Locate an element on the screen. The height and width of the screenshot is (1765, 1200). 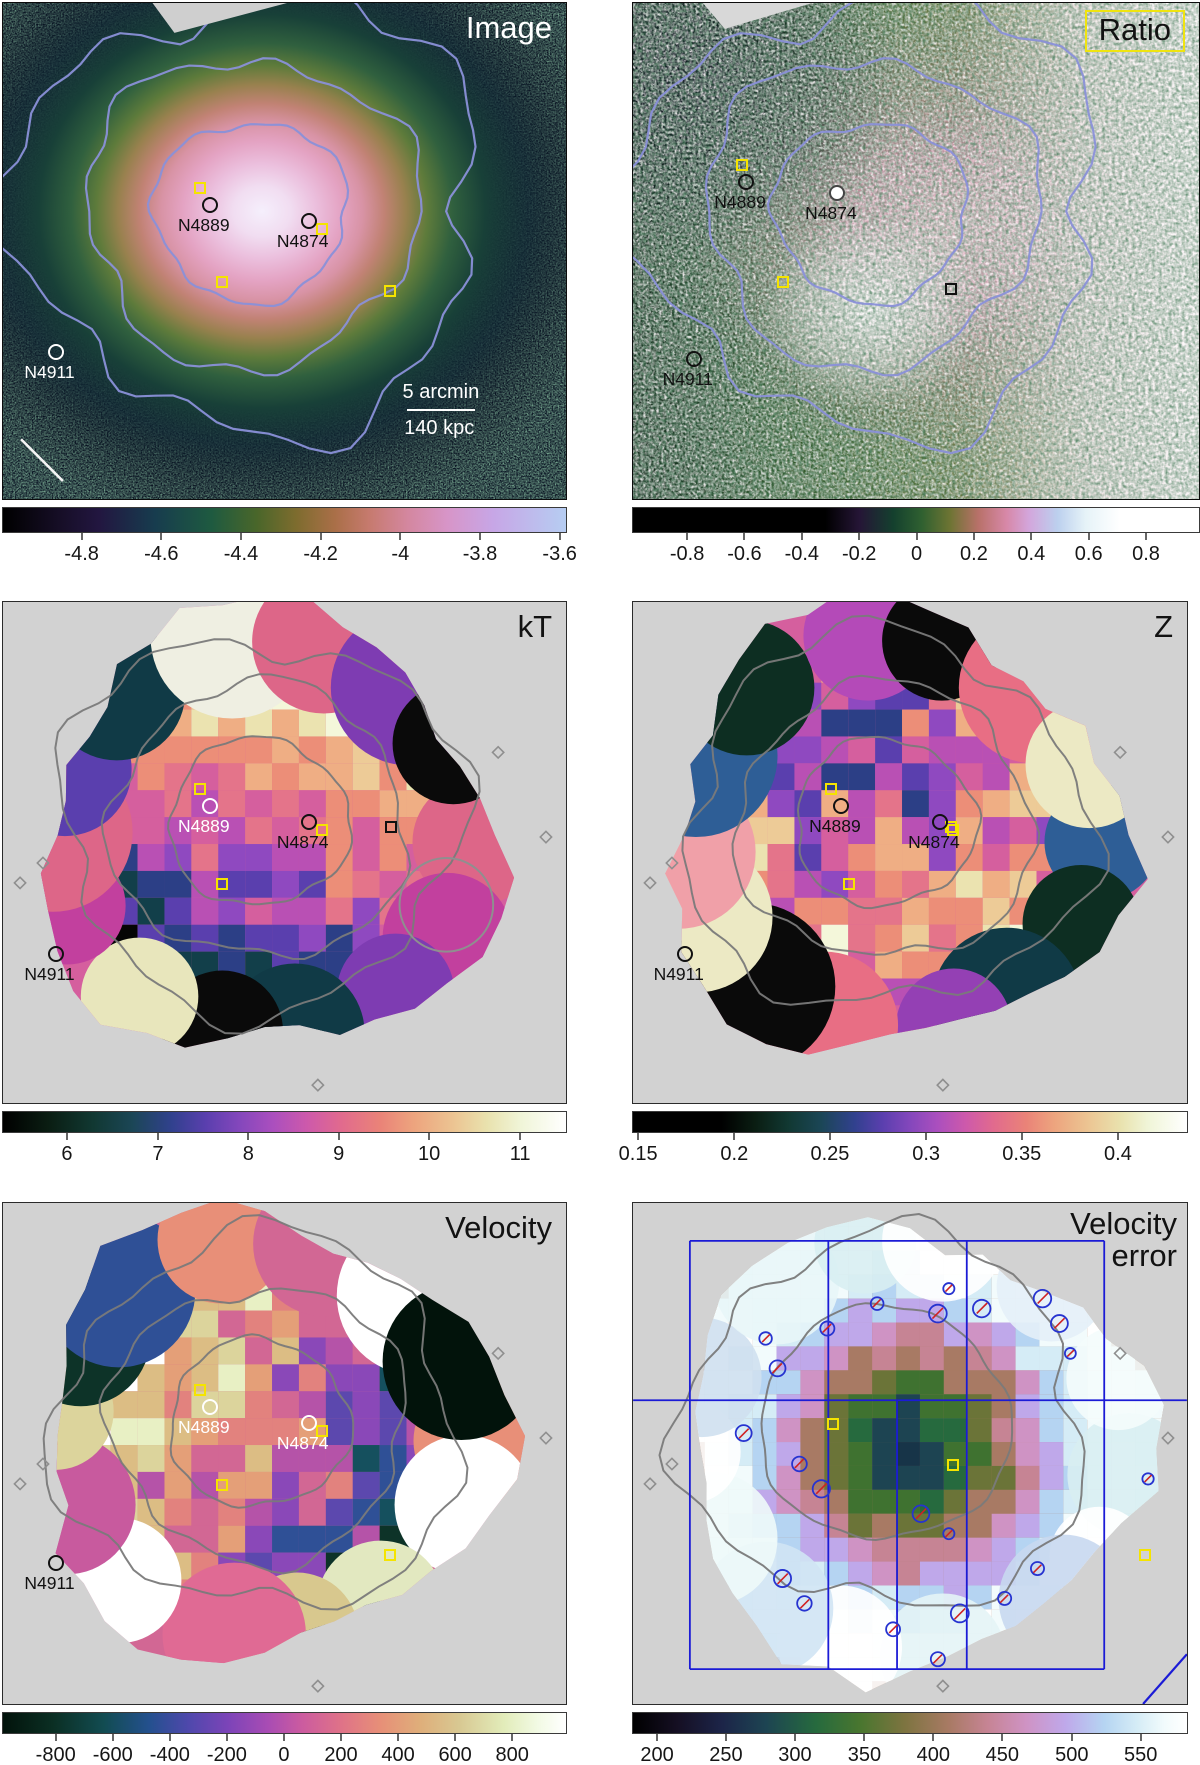
corner-diagonal is located at coordinates (1164, 1678).